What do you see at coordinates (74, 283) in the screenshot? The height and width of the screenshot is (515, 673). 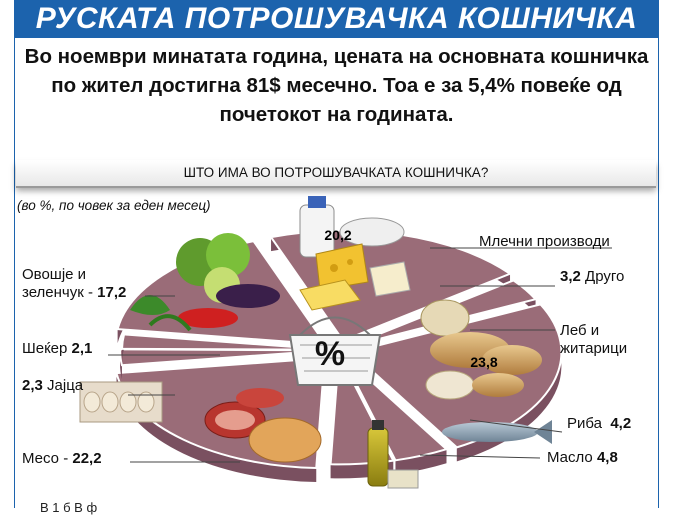 I see `label-vegetables: Овошје и зеленчук - 17,2` at bounding box center [74, 283].